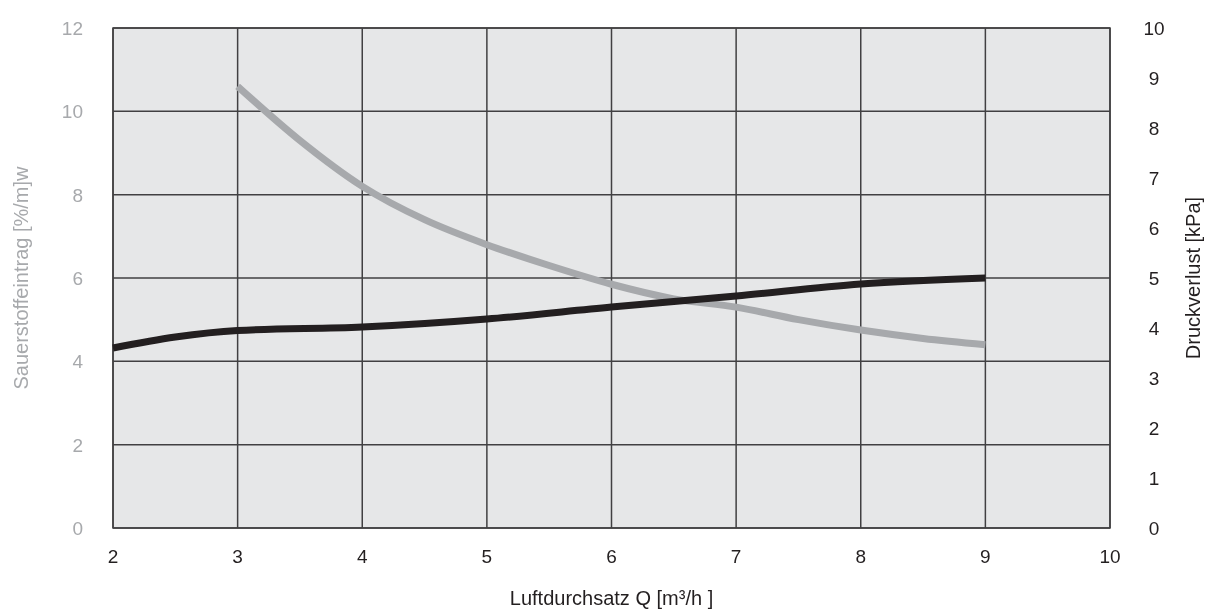  I want to click on x-tick-label: 4, so click(362, 556).